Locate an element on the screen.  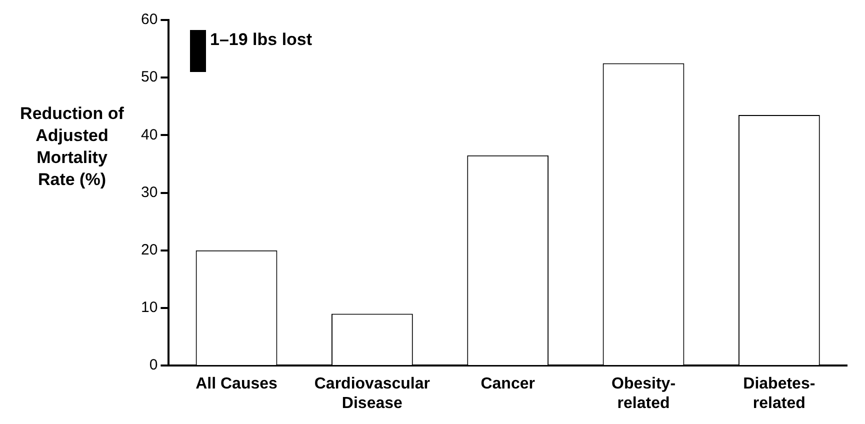
x-tick-label: Cardiovascular Disease is located at coordinates (372, 394).